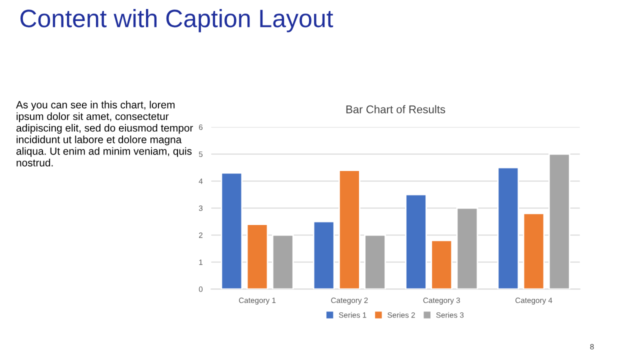 This screenshot has height=360, width=640. I want to click on text: As you can see in this chart, lorem ipsum dolor sit amet, consectetur adipiscing elit, sed do eiusmod tempor incididunt ut labore et dolore magna aliqua. Ut enim ad minim veniam, quis nostrud., so click(105, 133).